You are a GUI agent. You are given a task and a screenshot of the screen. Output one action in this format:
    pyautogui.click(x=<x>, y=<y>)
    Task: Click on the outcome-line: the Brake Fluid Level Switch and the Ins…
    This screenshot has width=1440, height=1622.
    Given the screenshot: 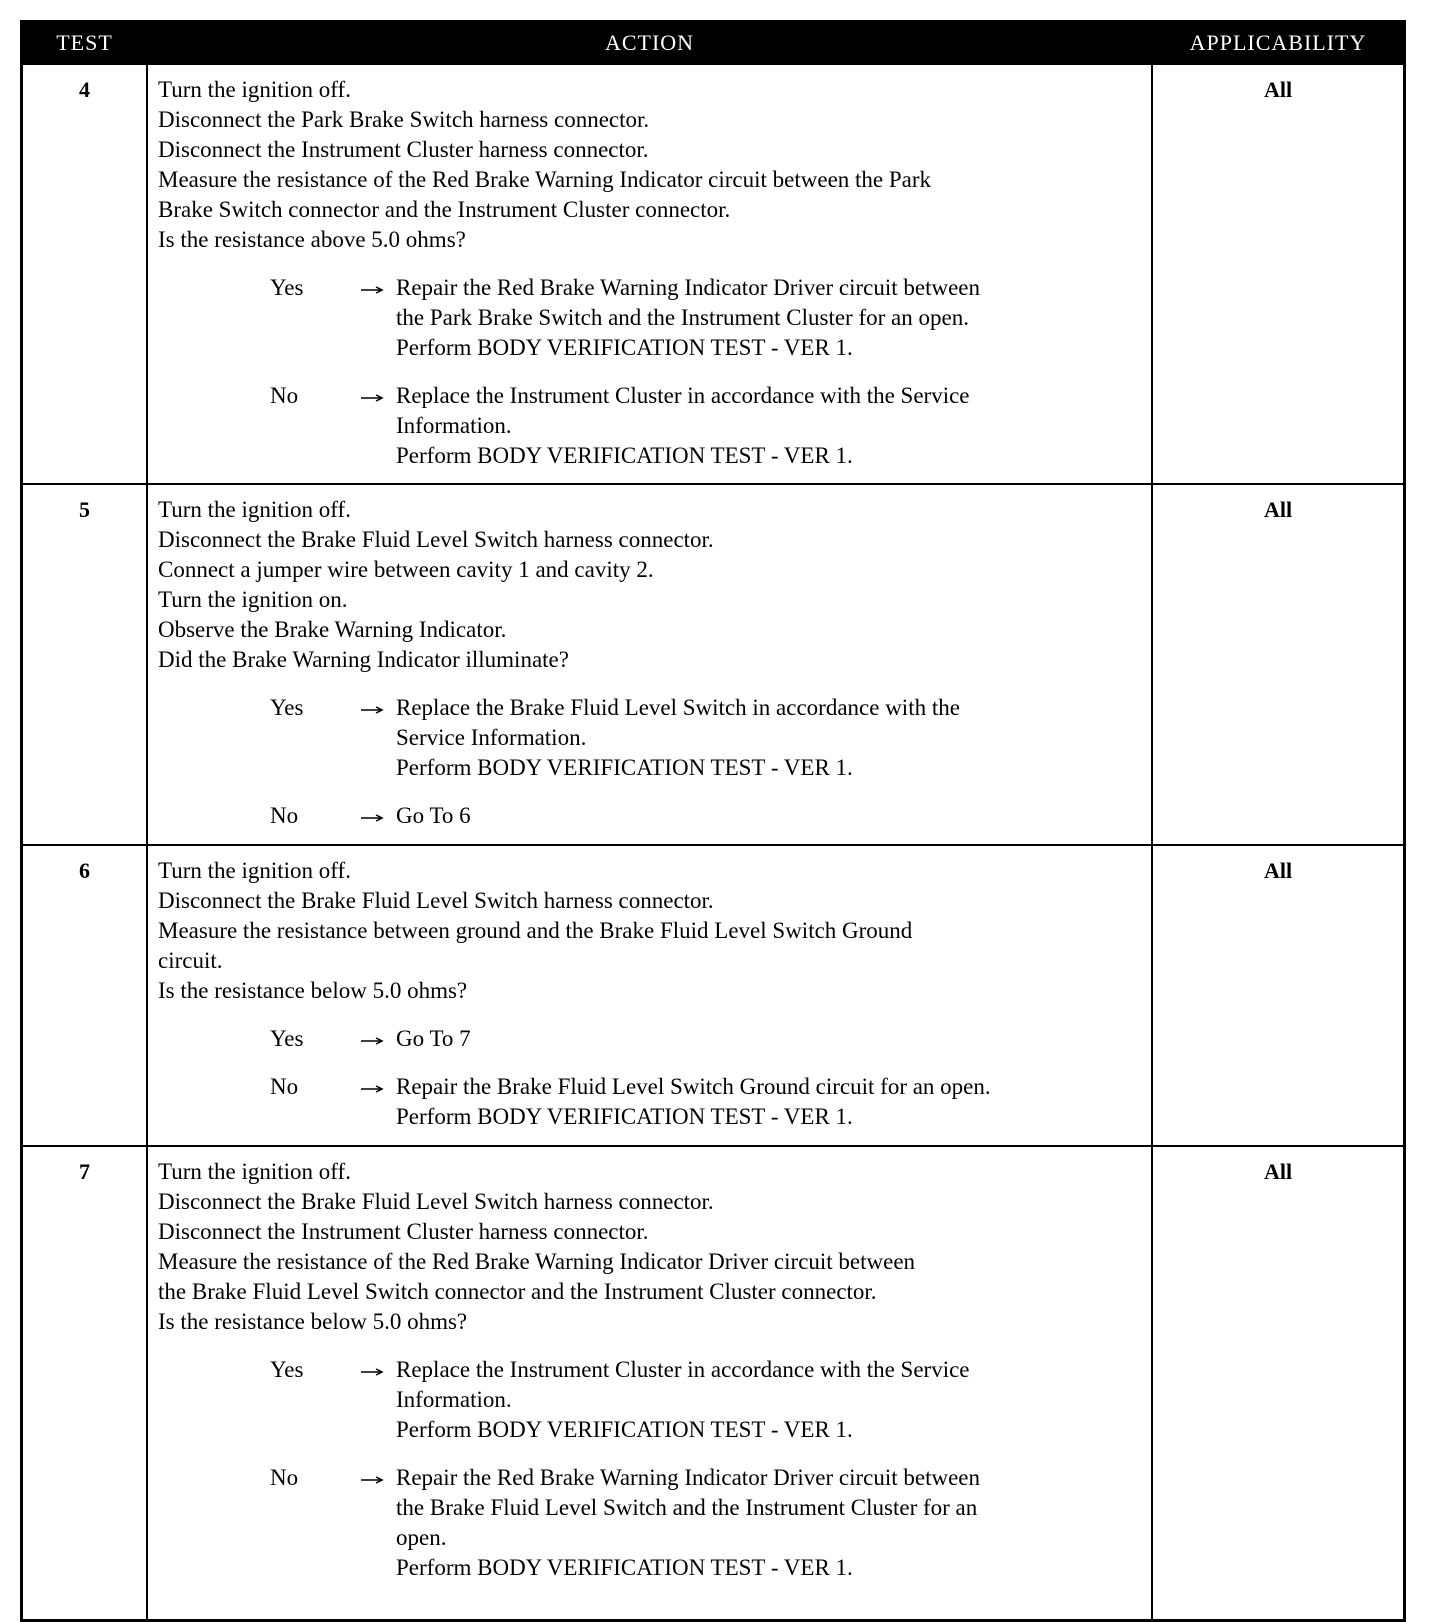 What is the action you would take?
    pyautogui.click(x=687, y=1507)
    